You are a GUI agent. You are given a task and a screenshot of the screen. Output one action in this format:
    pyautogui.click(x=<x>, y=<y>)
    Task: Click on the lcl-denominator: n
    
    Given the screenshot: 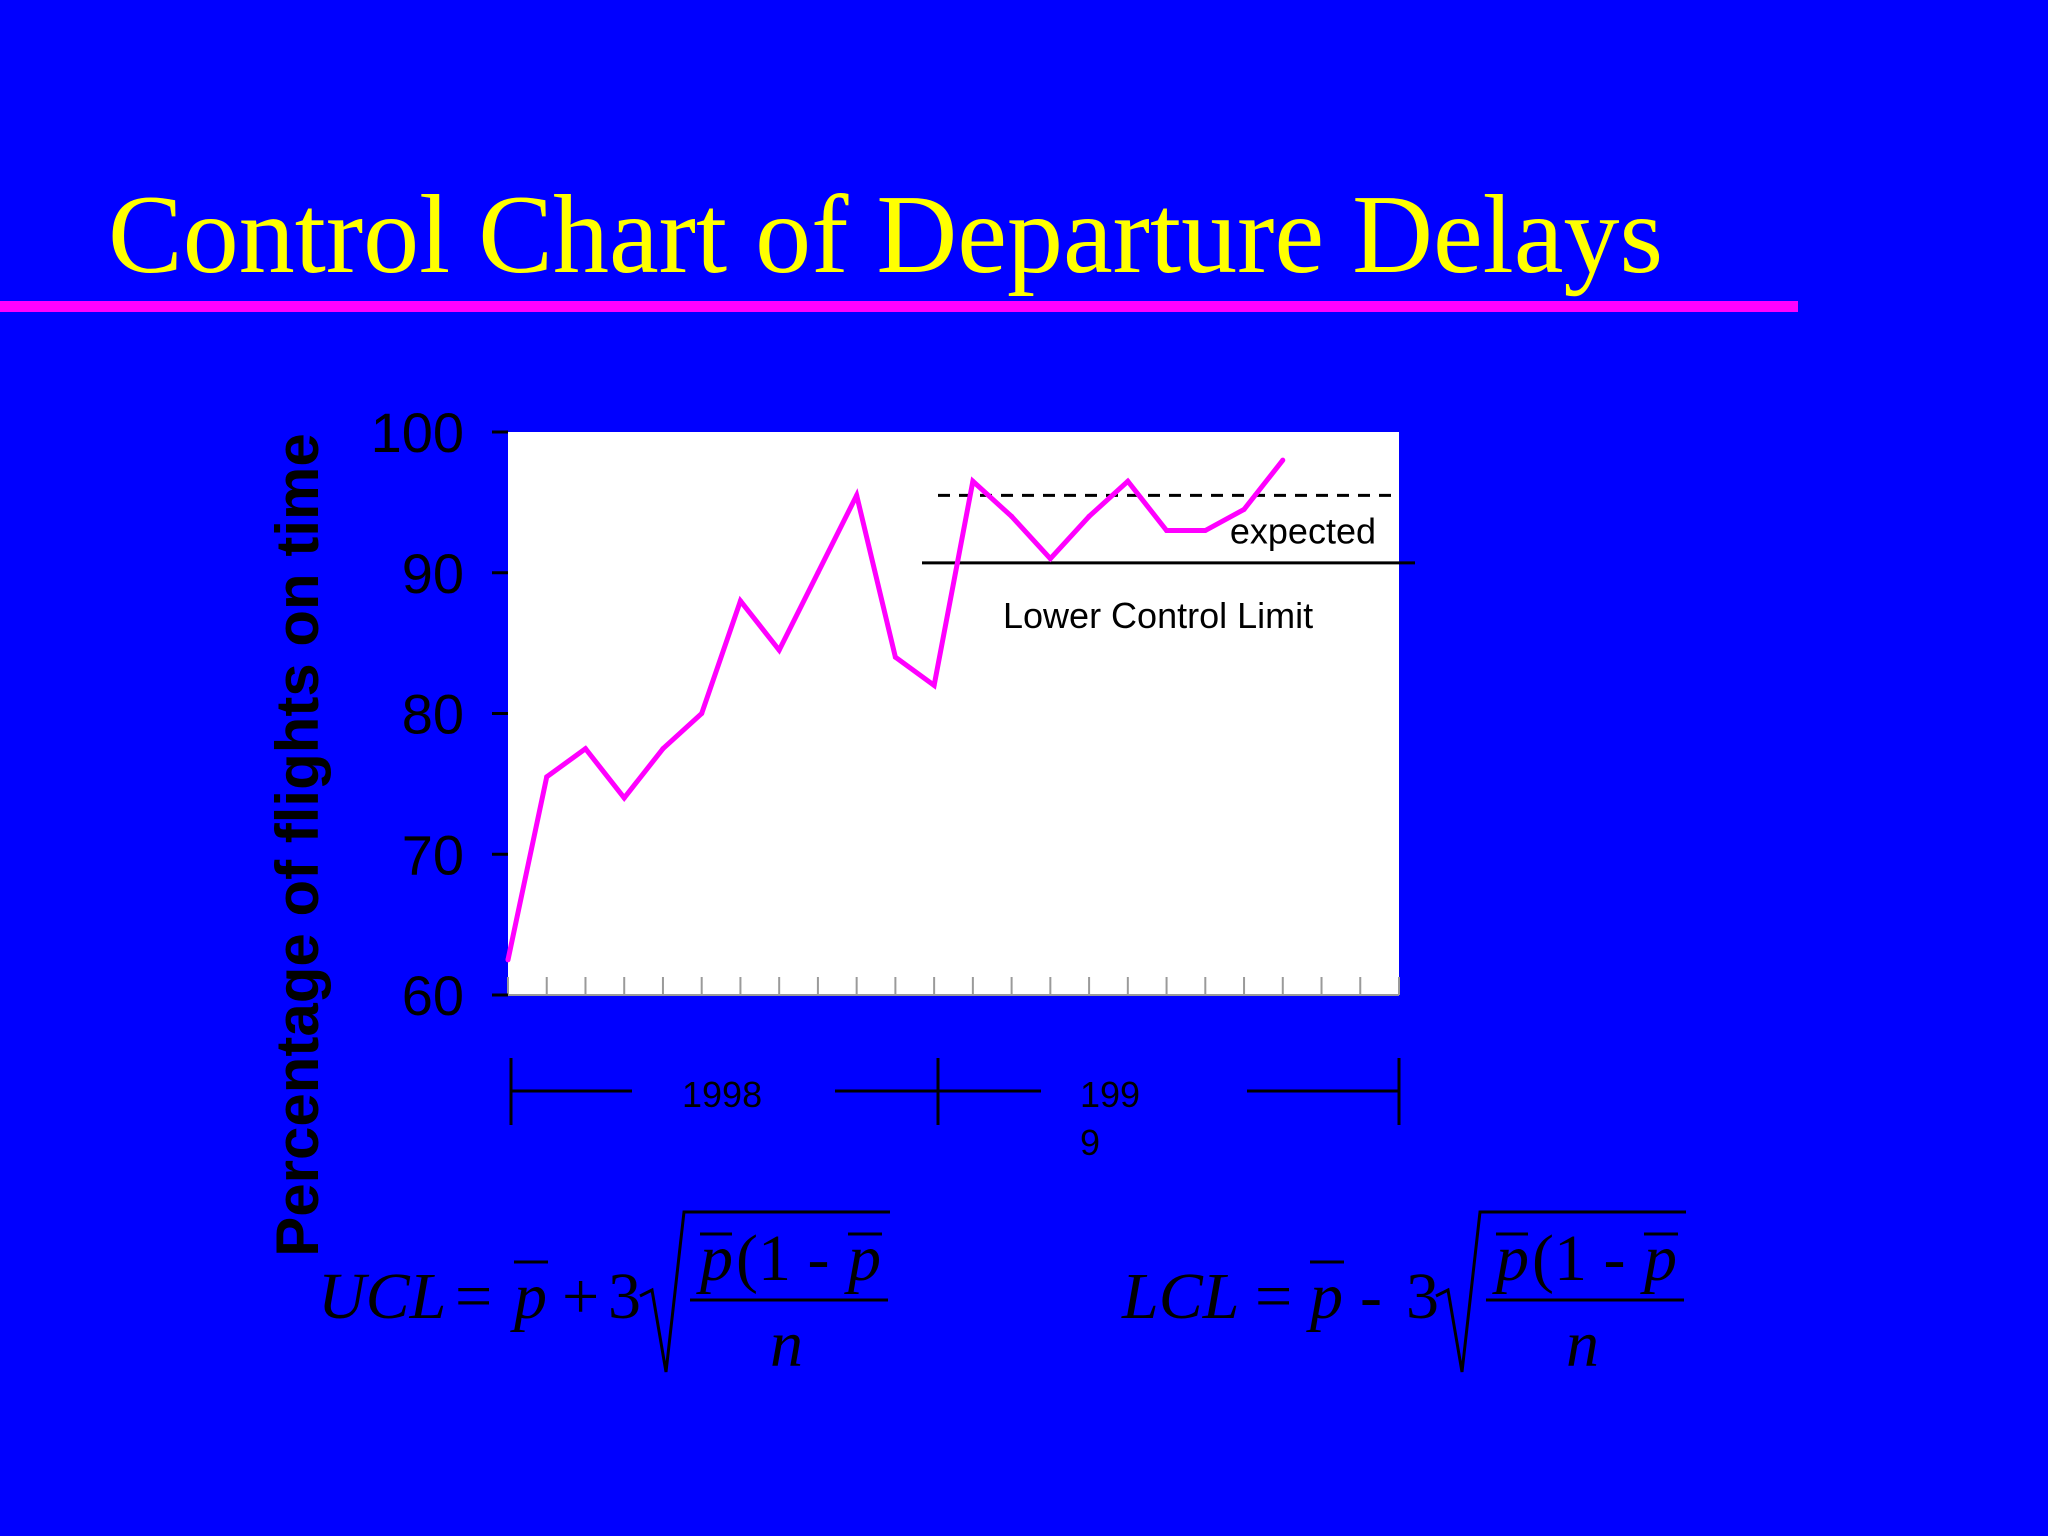 What is the action you would take?
    pyautogui.click(x=1582, y=1344)
    